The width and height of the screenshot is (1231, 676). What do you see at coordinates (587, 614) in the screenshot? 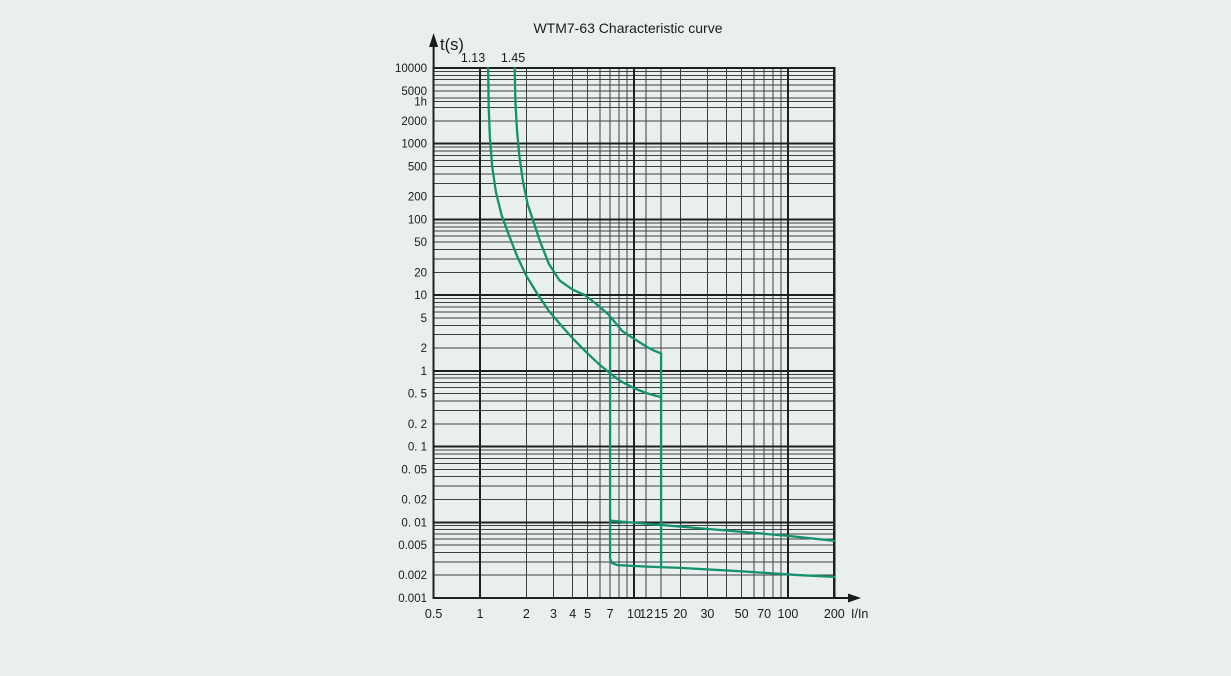
I see `x-tick-label: 5` at bounding box center [587, 614].